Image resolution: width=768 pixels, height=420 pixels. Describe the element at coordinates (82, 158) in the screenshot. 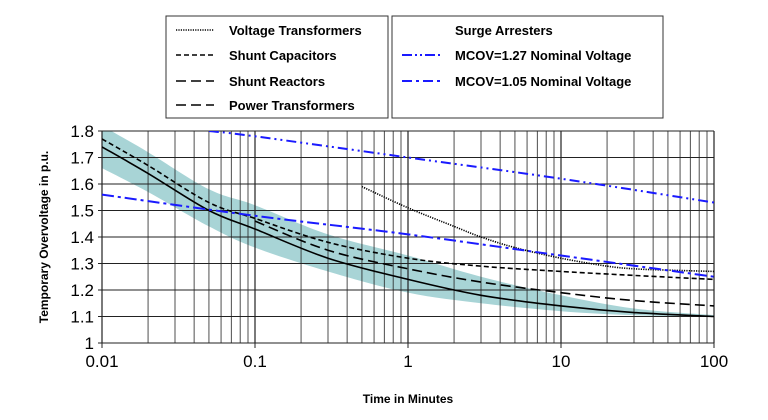

I see `y-tick-label: 1.7` at that location.